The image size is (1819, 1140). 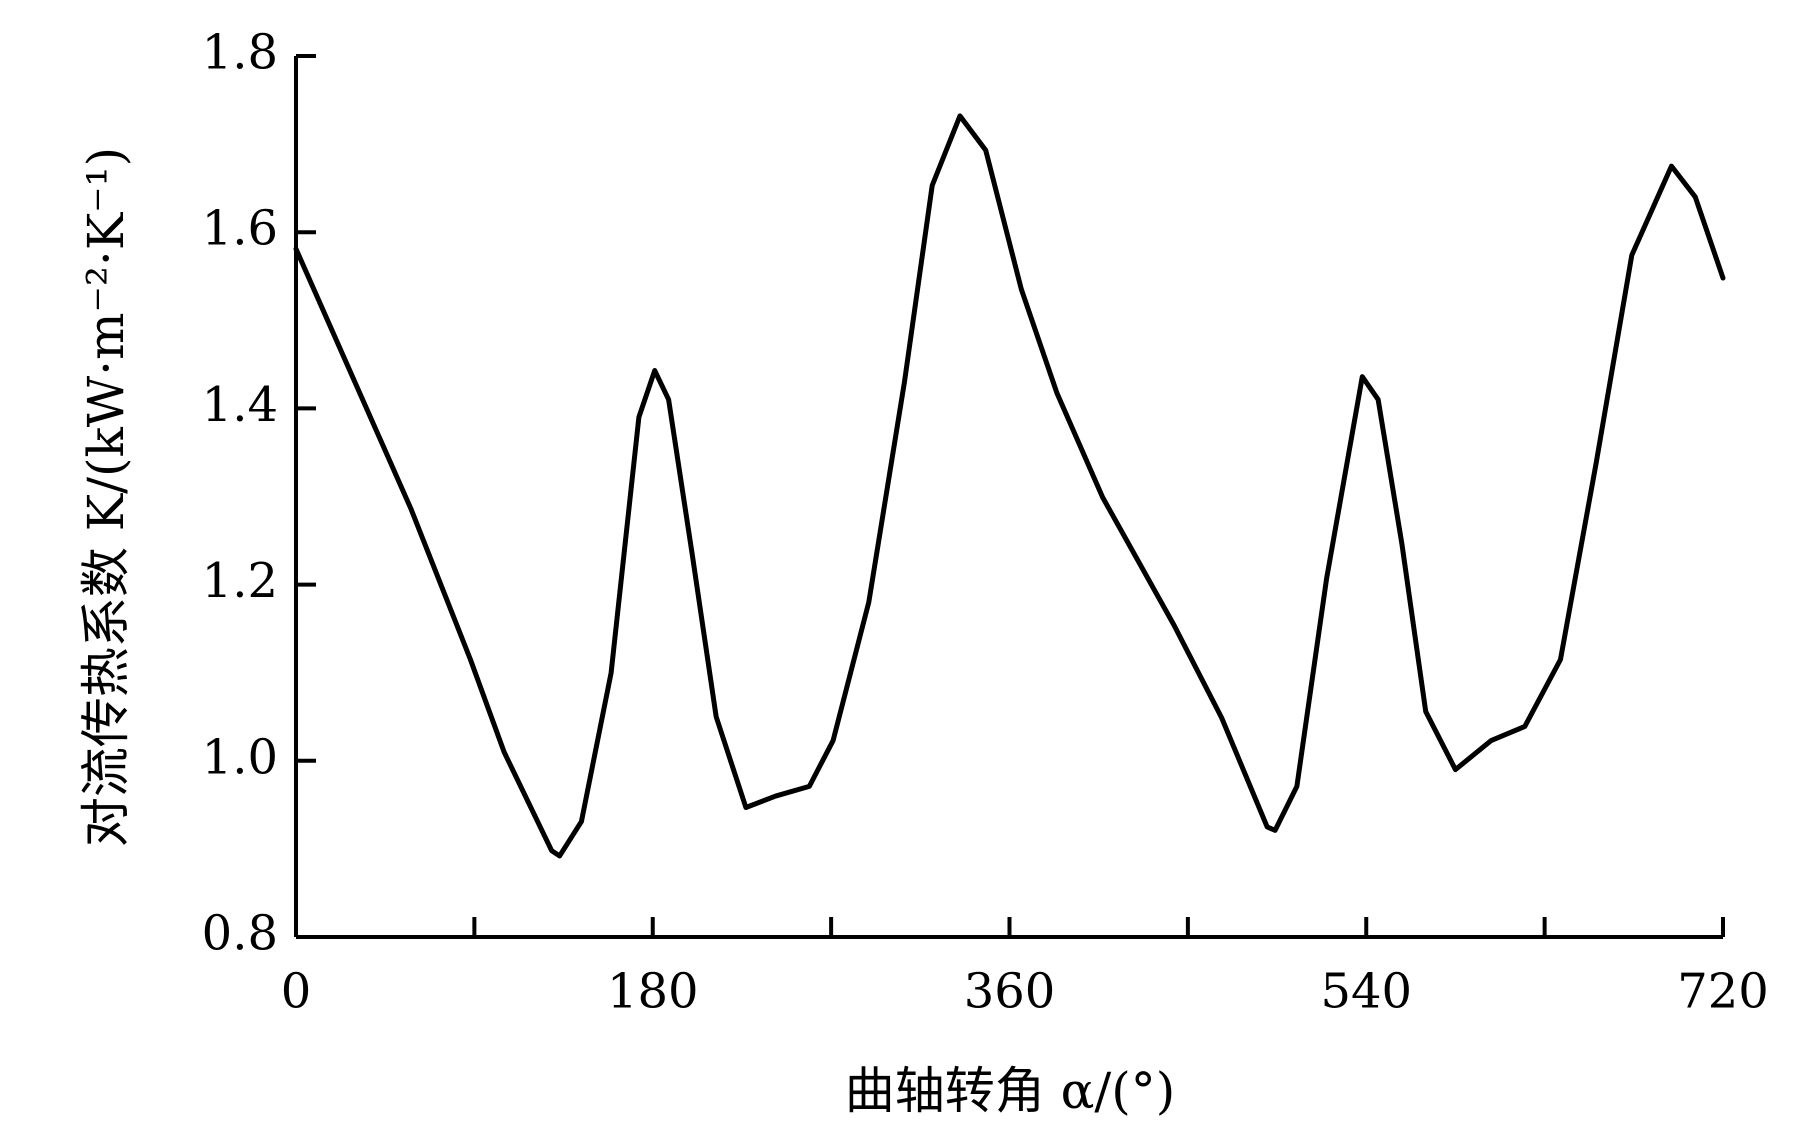 I want to click on x-tick-label: 0, so click(x=296, y=992).